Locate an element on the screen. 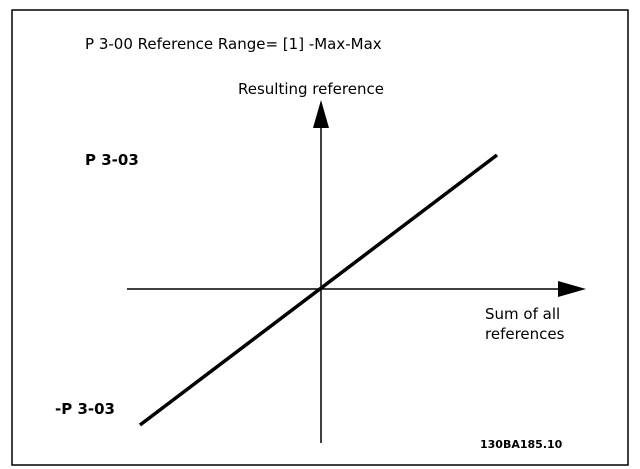 The height and width of the screenshot is (469, 640). min-label: -P 3-03 is located at coordinates (85, 409).